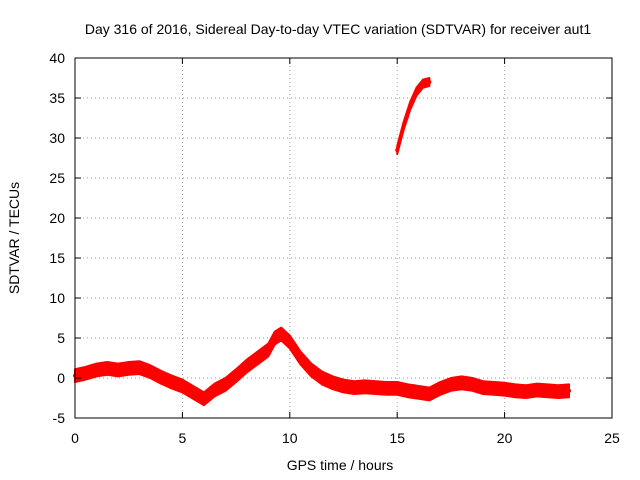 The height and width of the screenshot is (480, 640). What do you see at coordinates (183, 438) in the screenshot?
I see `x-tick-label: 5` at bounding box center [183, 438].